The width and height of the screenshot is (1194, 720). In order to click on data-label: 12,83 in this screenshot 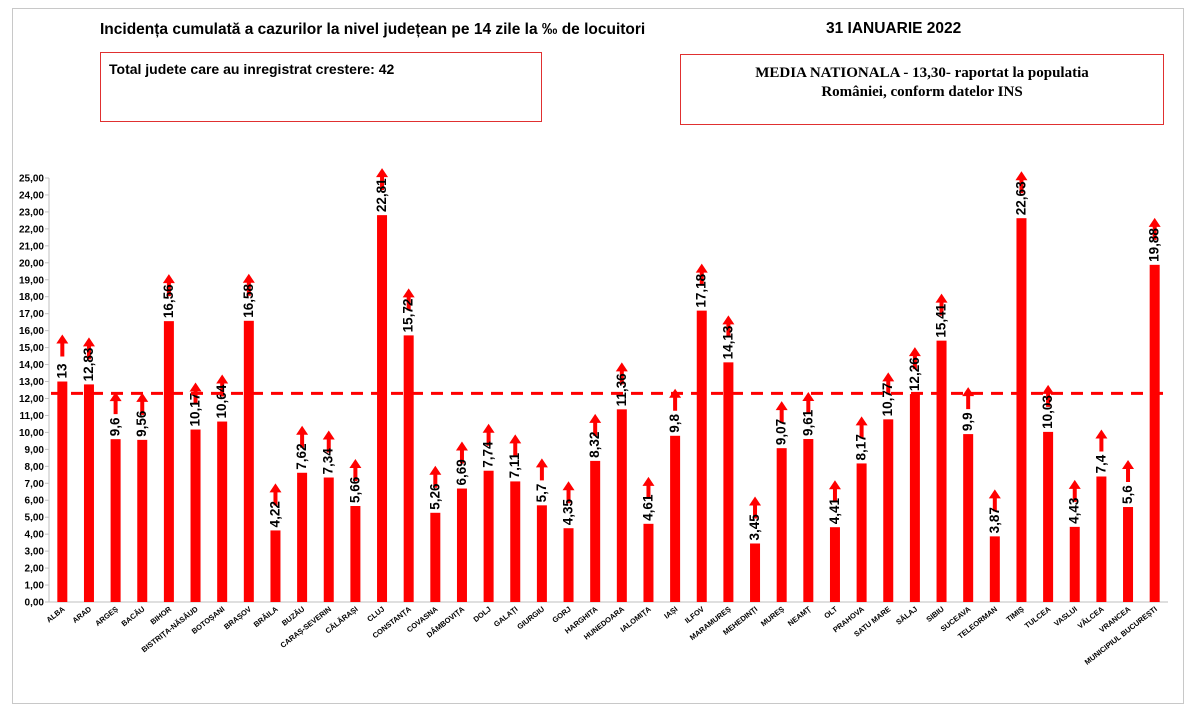, I will do `click(88, 364)`.